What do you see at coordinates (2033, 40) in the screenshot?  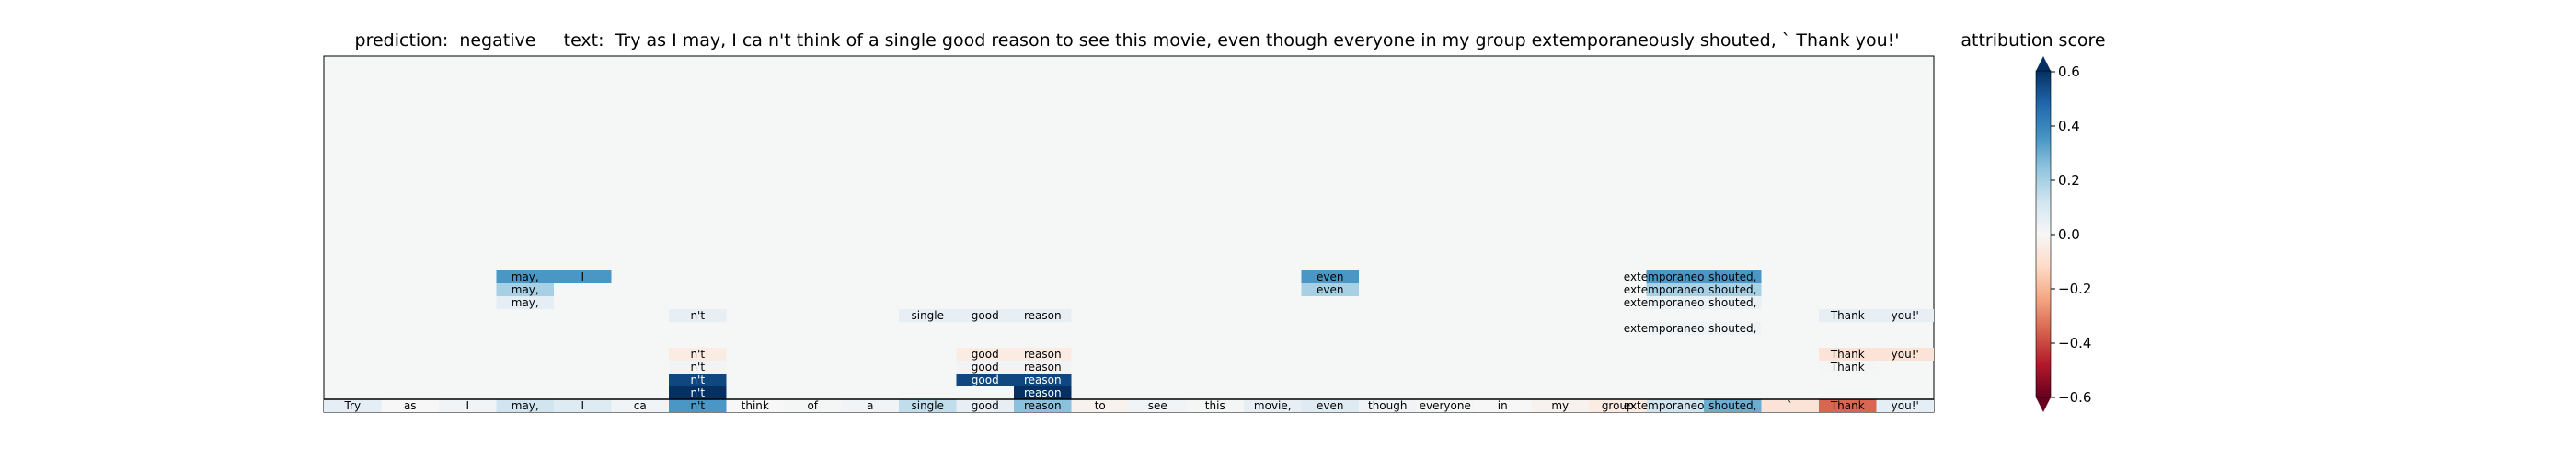 I see `colorbar-title: attribution score` at bounding box center [2033, 40].